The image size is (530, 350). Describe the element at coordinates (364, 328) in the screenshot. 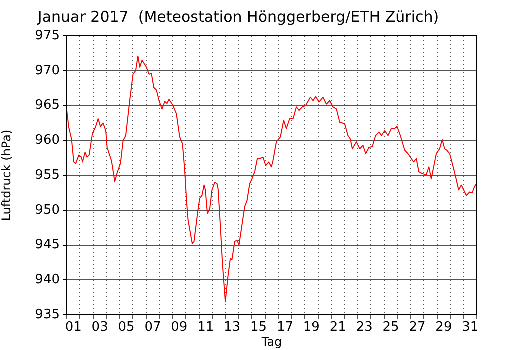

I see `x-tick-label: 23` at that location.